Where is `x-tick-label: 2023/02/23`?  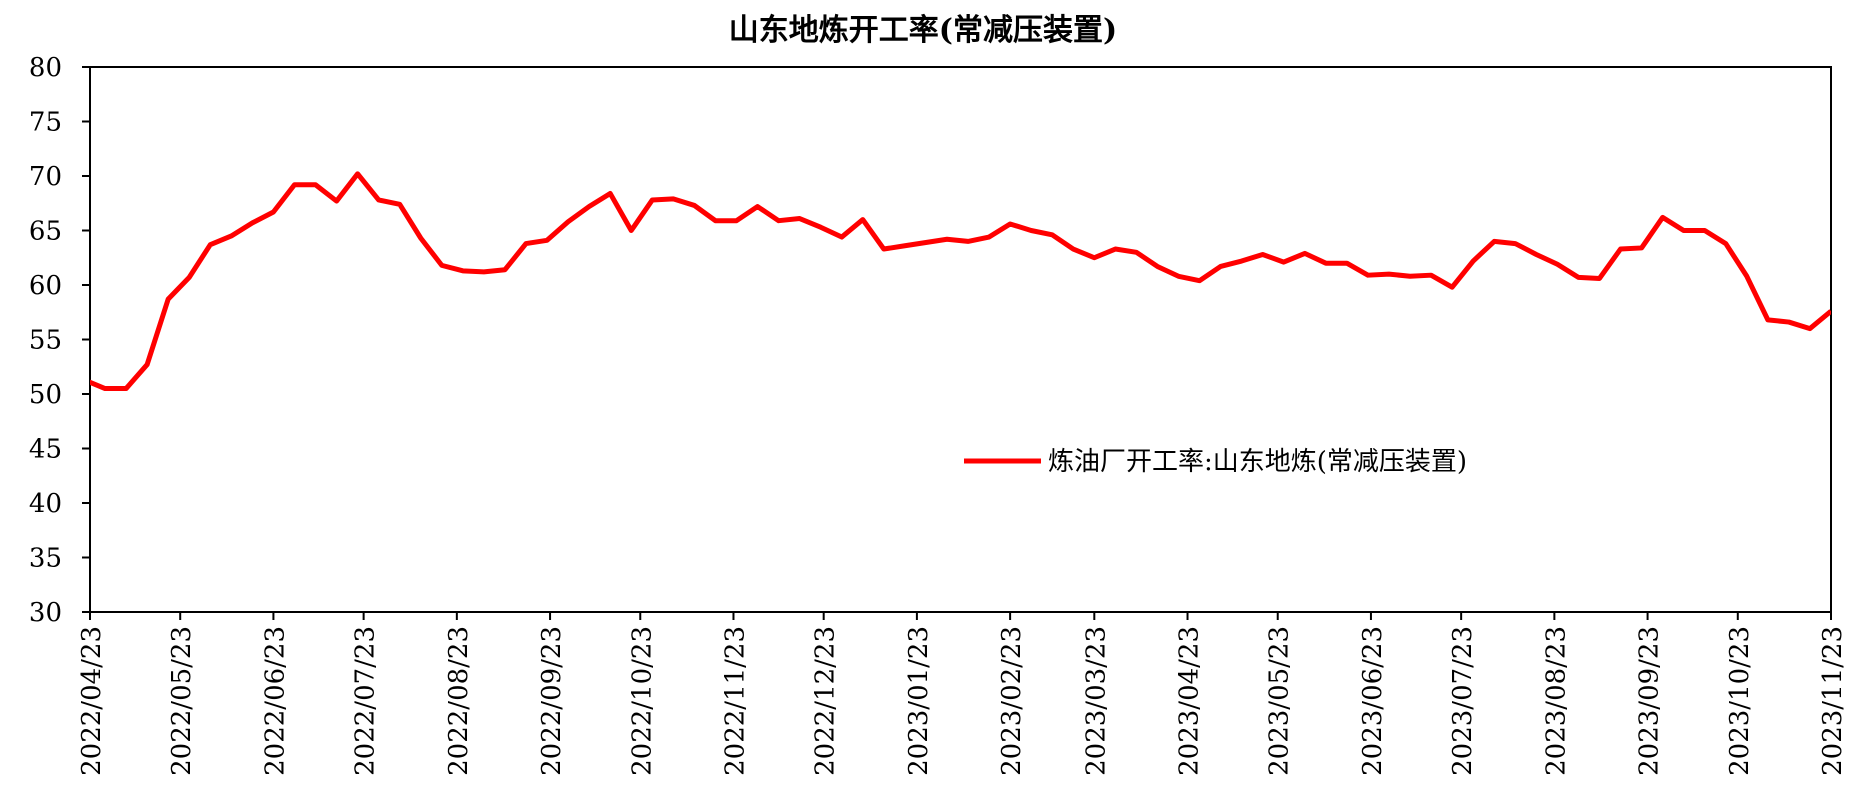
x-tick-label: 2023/02/23 is located at coordinates (1012, 701).